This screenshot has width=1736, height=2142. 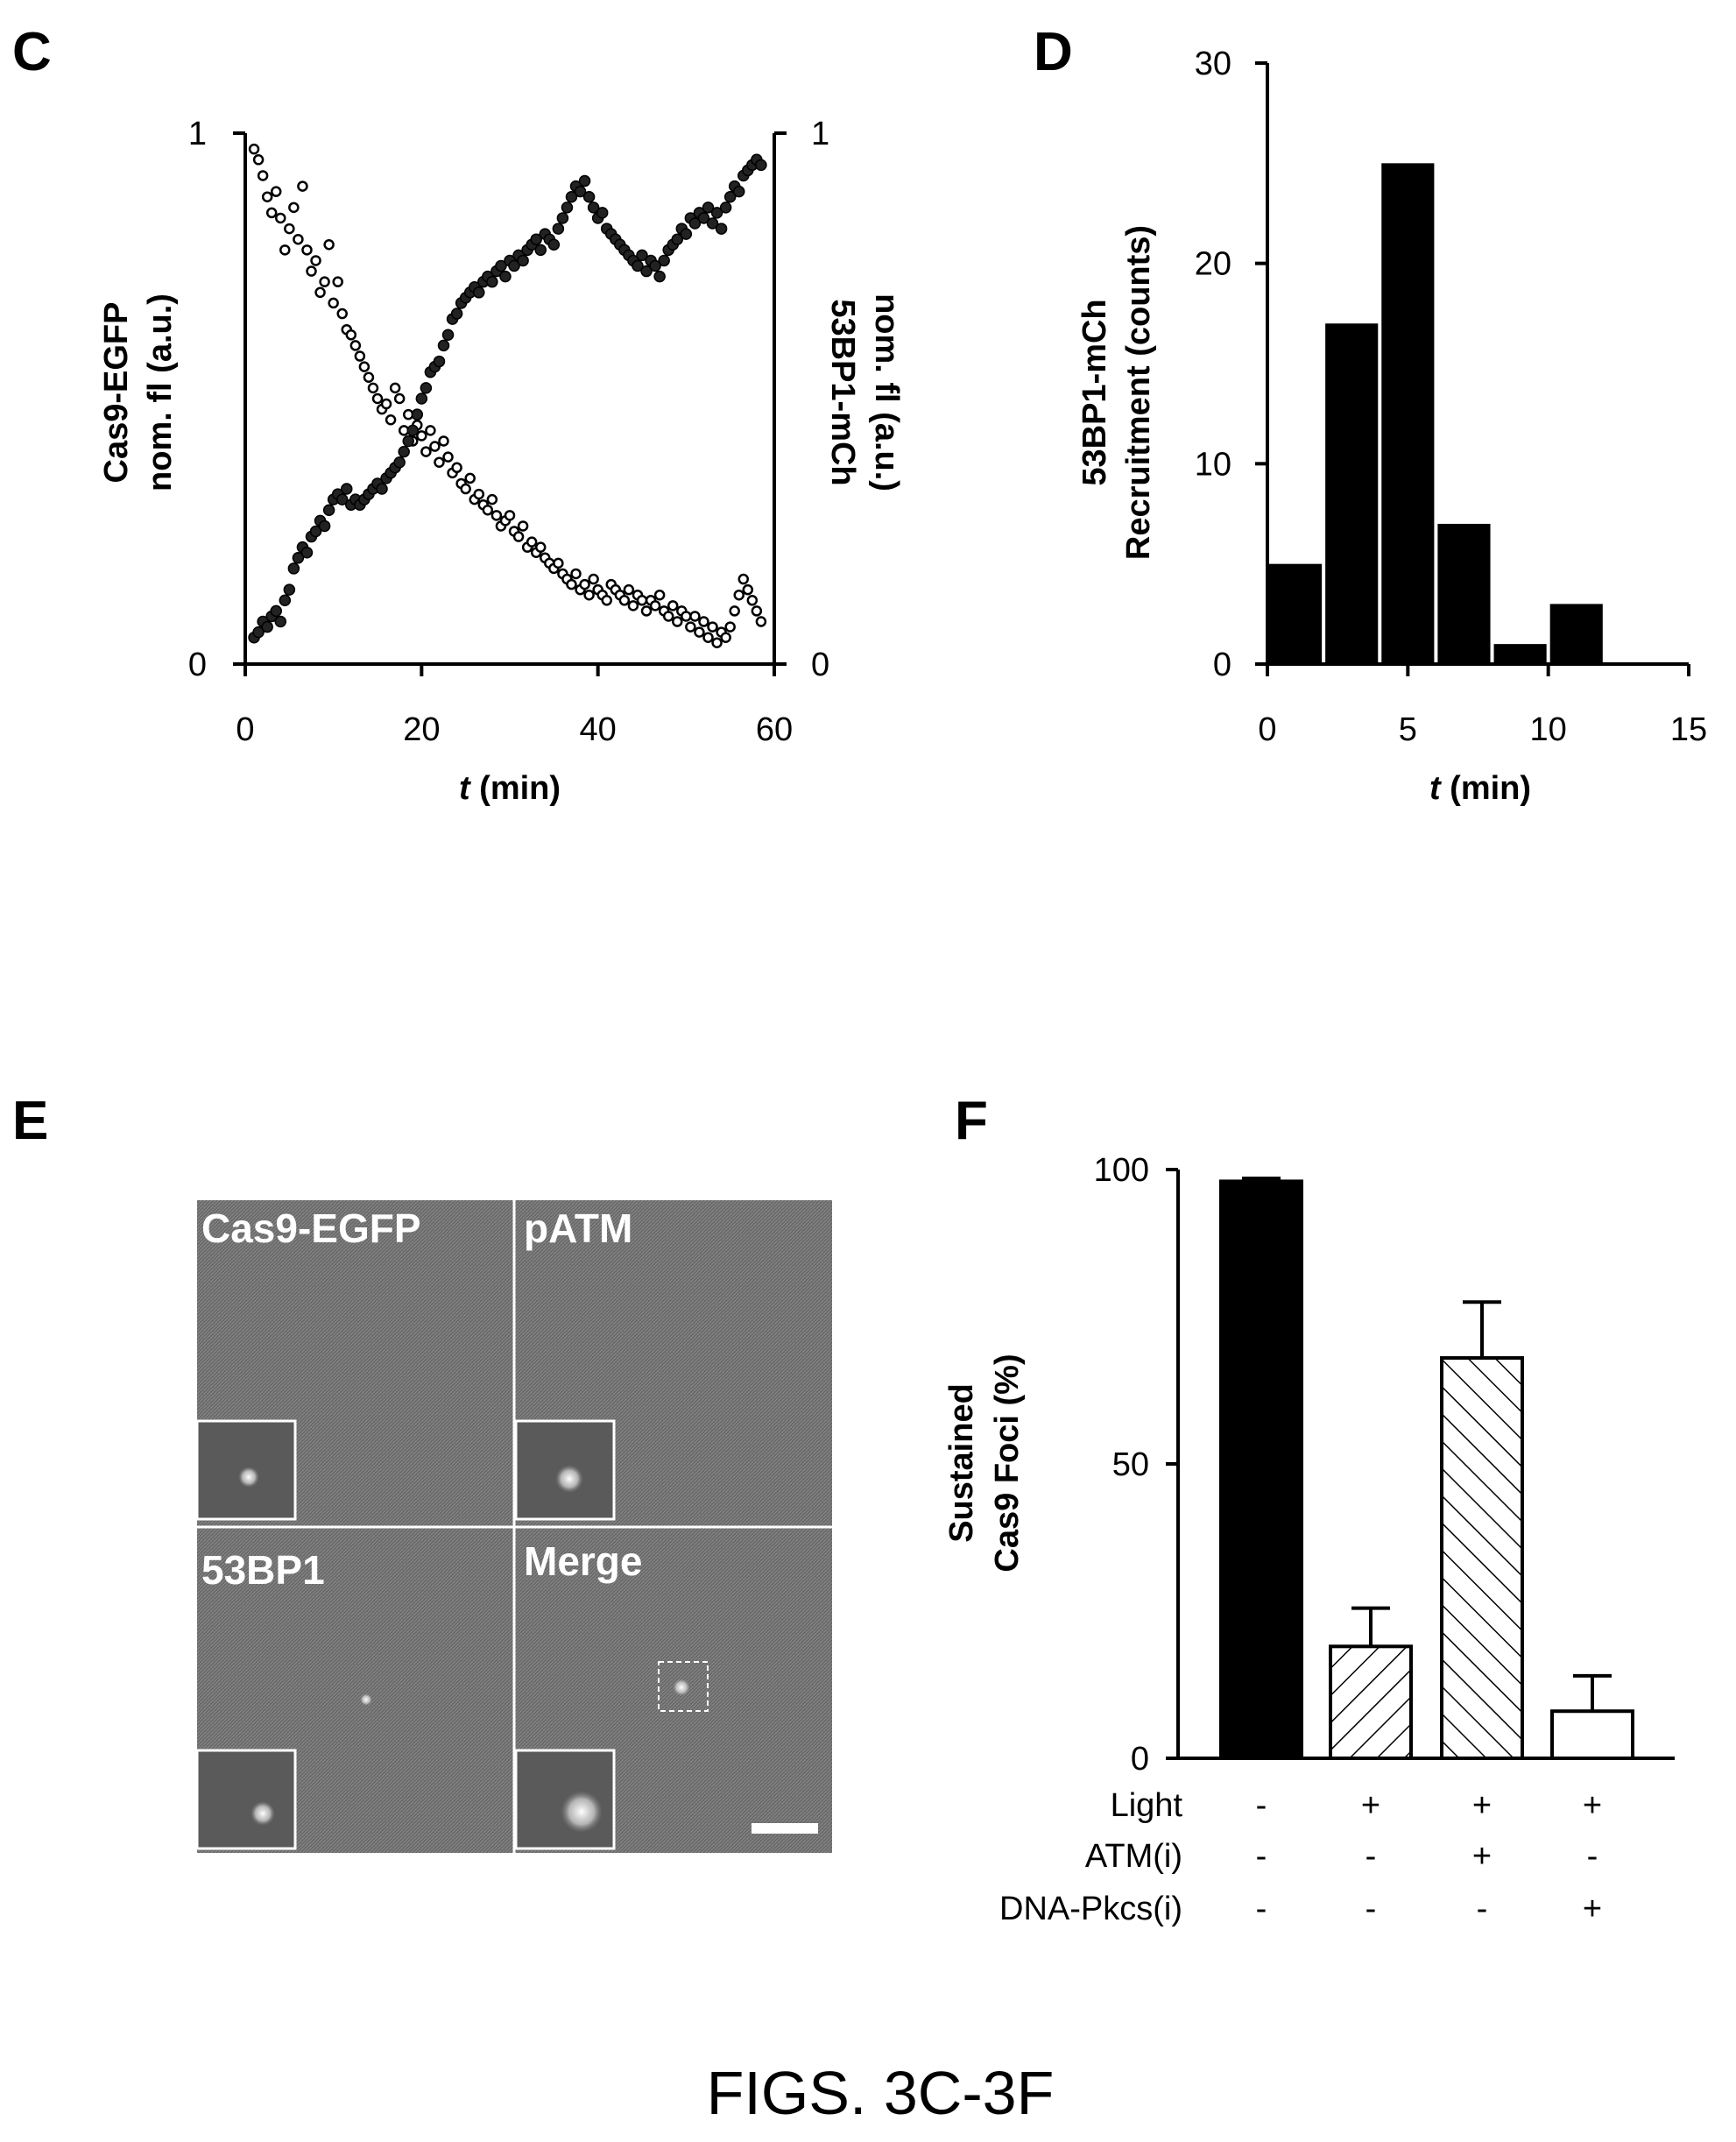 I want to click on y-axis-label-line1: 53BP1-mCh, so click(x=1094, y=392).